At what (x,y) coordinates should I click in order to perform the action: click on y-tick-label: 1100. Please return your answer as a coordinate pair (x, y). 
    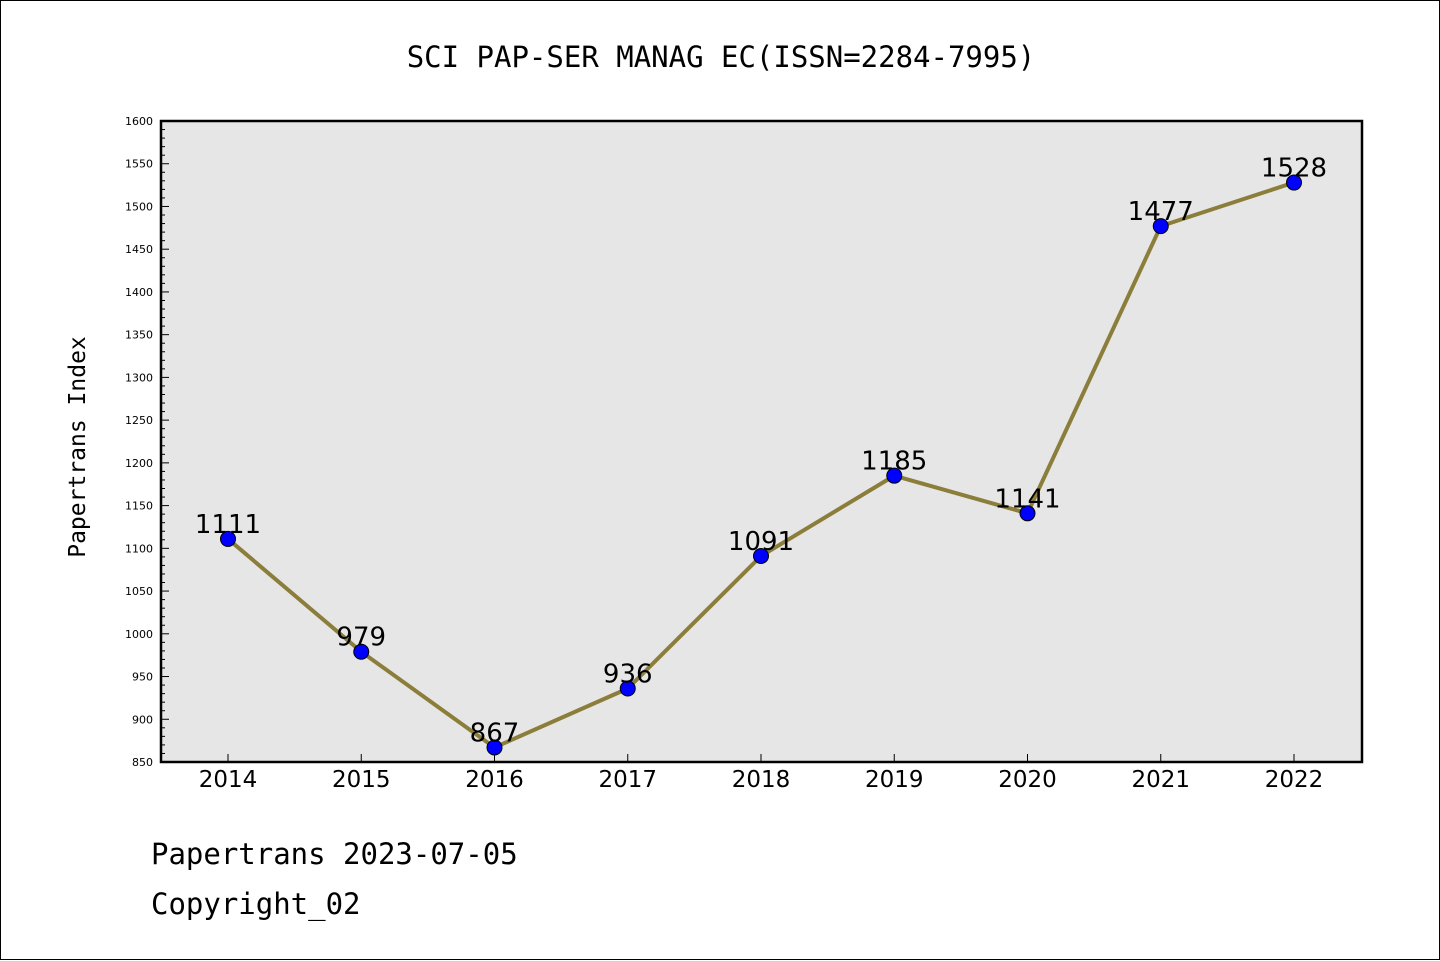
    Looking at the image, I should click on (139, 548).